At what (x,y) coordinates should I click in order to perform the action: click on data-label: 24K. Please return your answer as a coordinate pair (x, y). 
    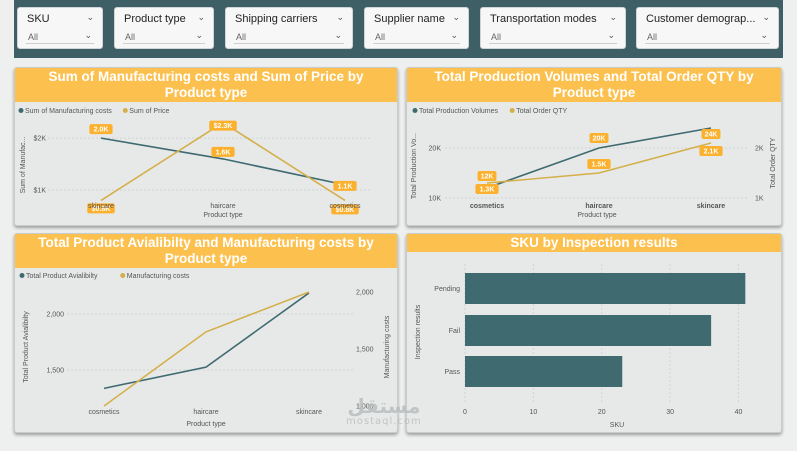
    Looking at the image, I should click on (711, 135).